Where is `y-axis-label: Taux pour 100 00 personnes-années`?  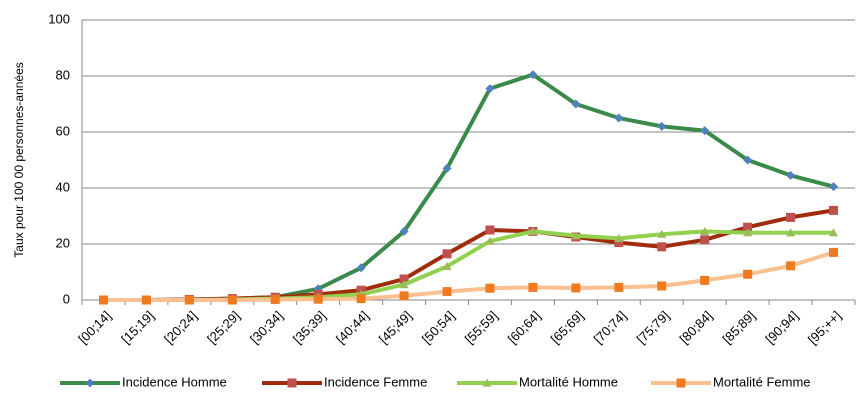 y-axis-label: Taux pour 100 00 personnes-années is located at coordinates (19, 159).